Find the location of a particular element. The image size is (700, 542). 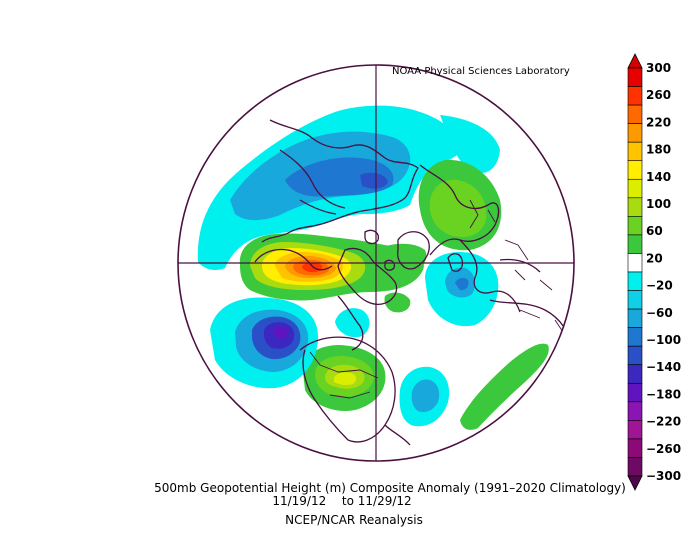

negative-anomaly-pacific-core is located at coordinates (280, 332).